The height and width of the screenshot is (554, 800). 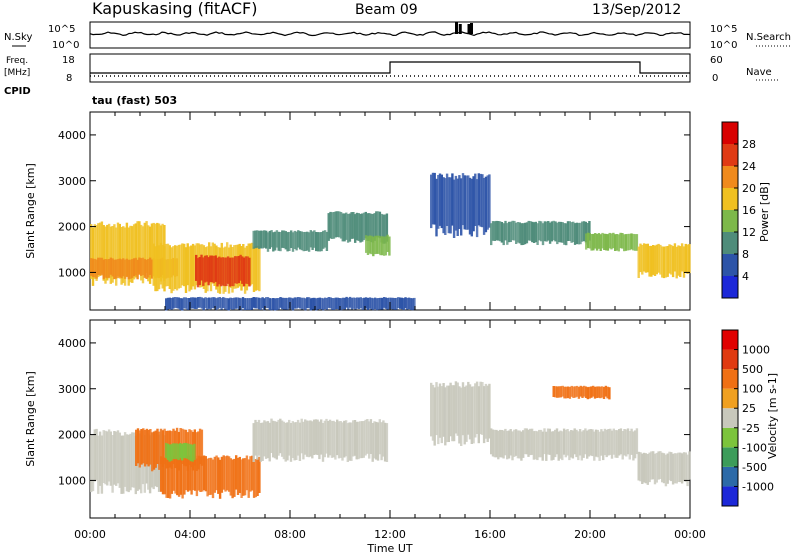 What do you see at coordinates (390, 534) in the screenshot?
I see `x-axis-tick-labels: 00:00 04:00 08:00 12:00 16:00 20:00 00:00` at bounding box center [390, 534].